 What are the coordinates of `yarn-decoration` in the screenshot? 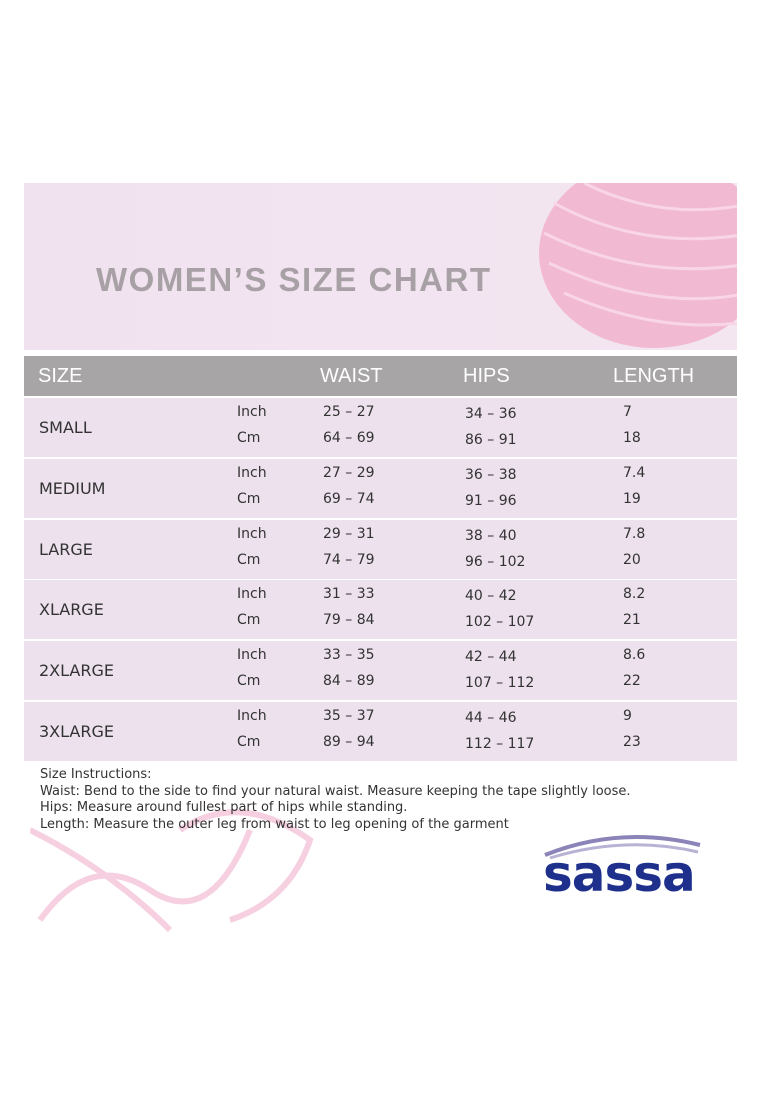 It's located at (172, 871).